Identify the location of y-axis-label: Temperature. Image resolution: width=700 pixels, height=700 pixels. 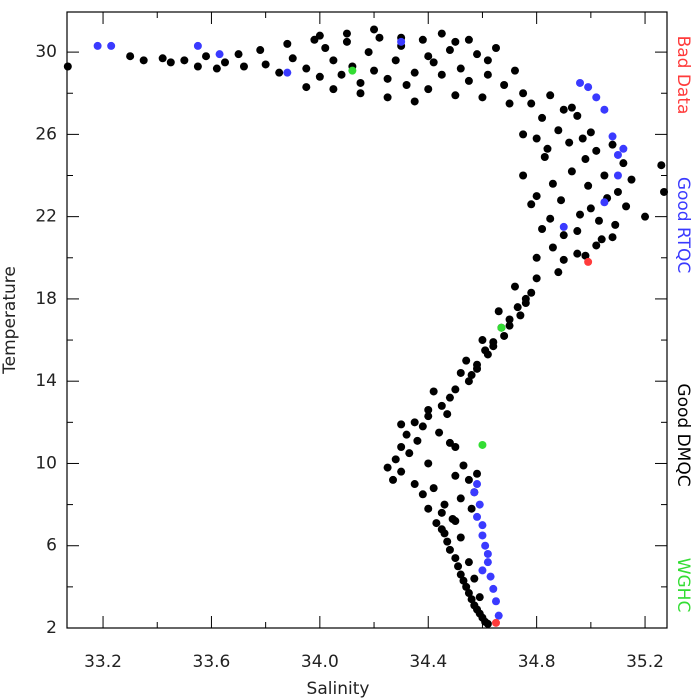
(10, 320).